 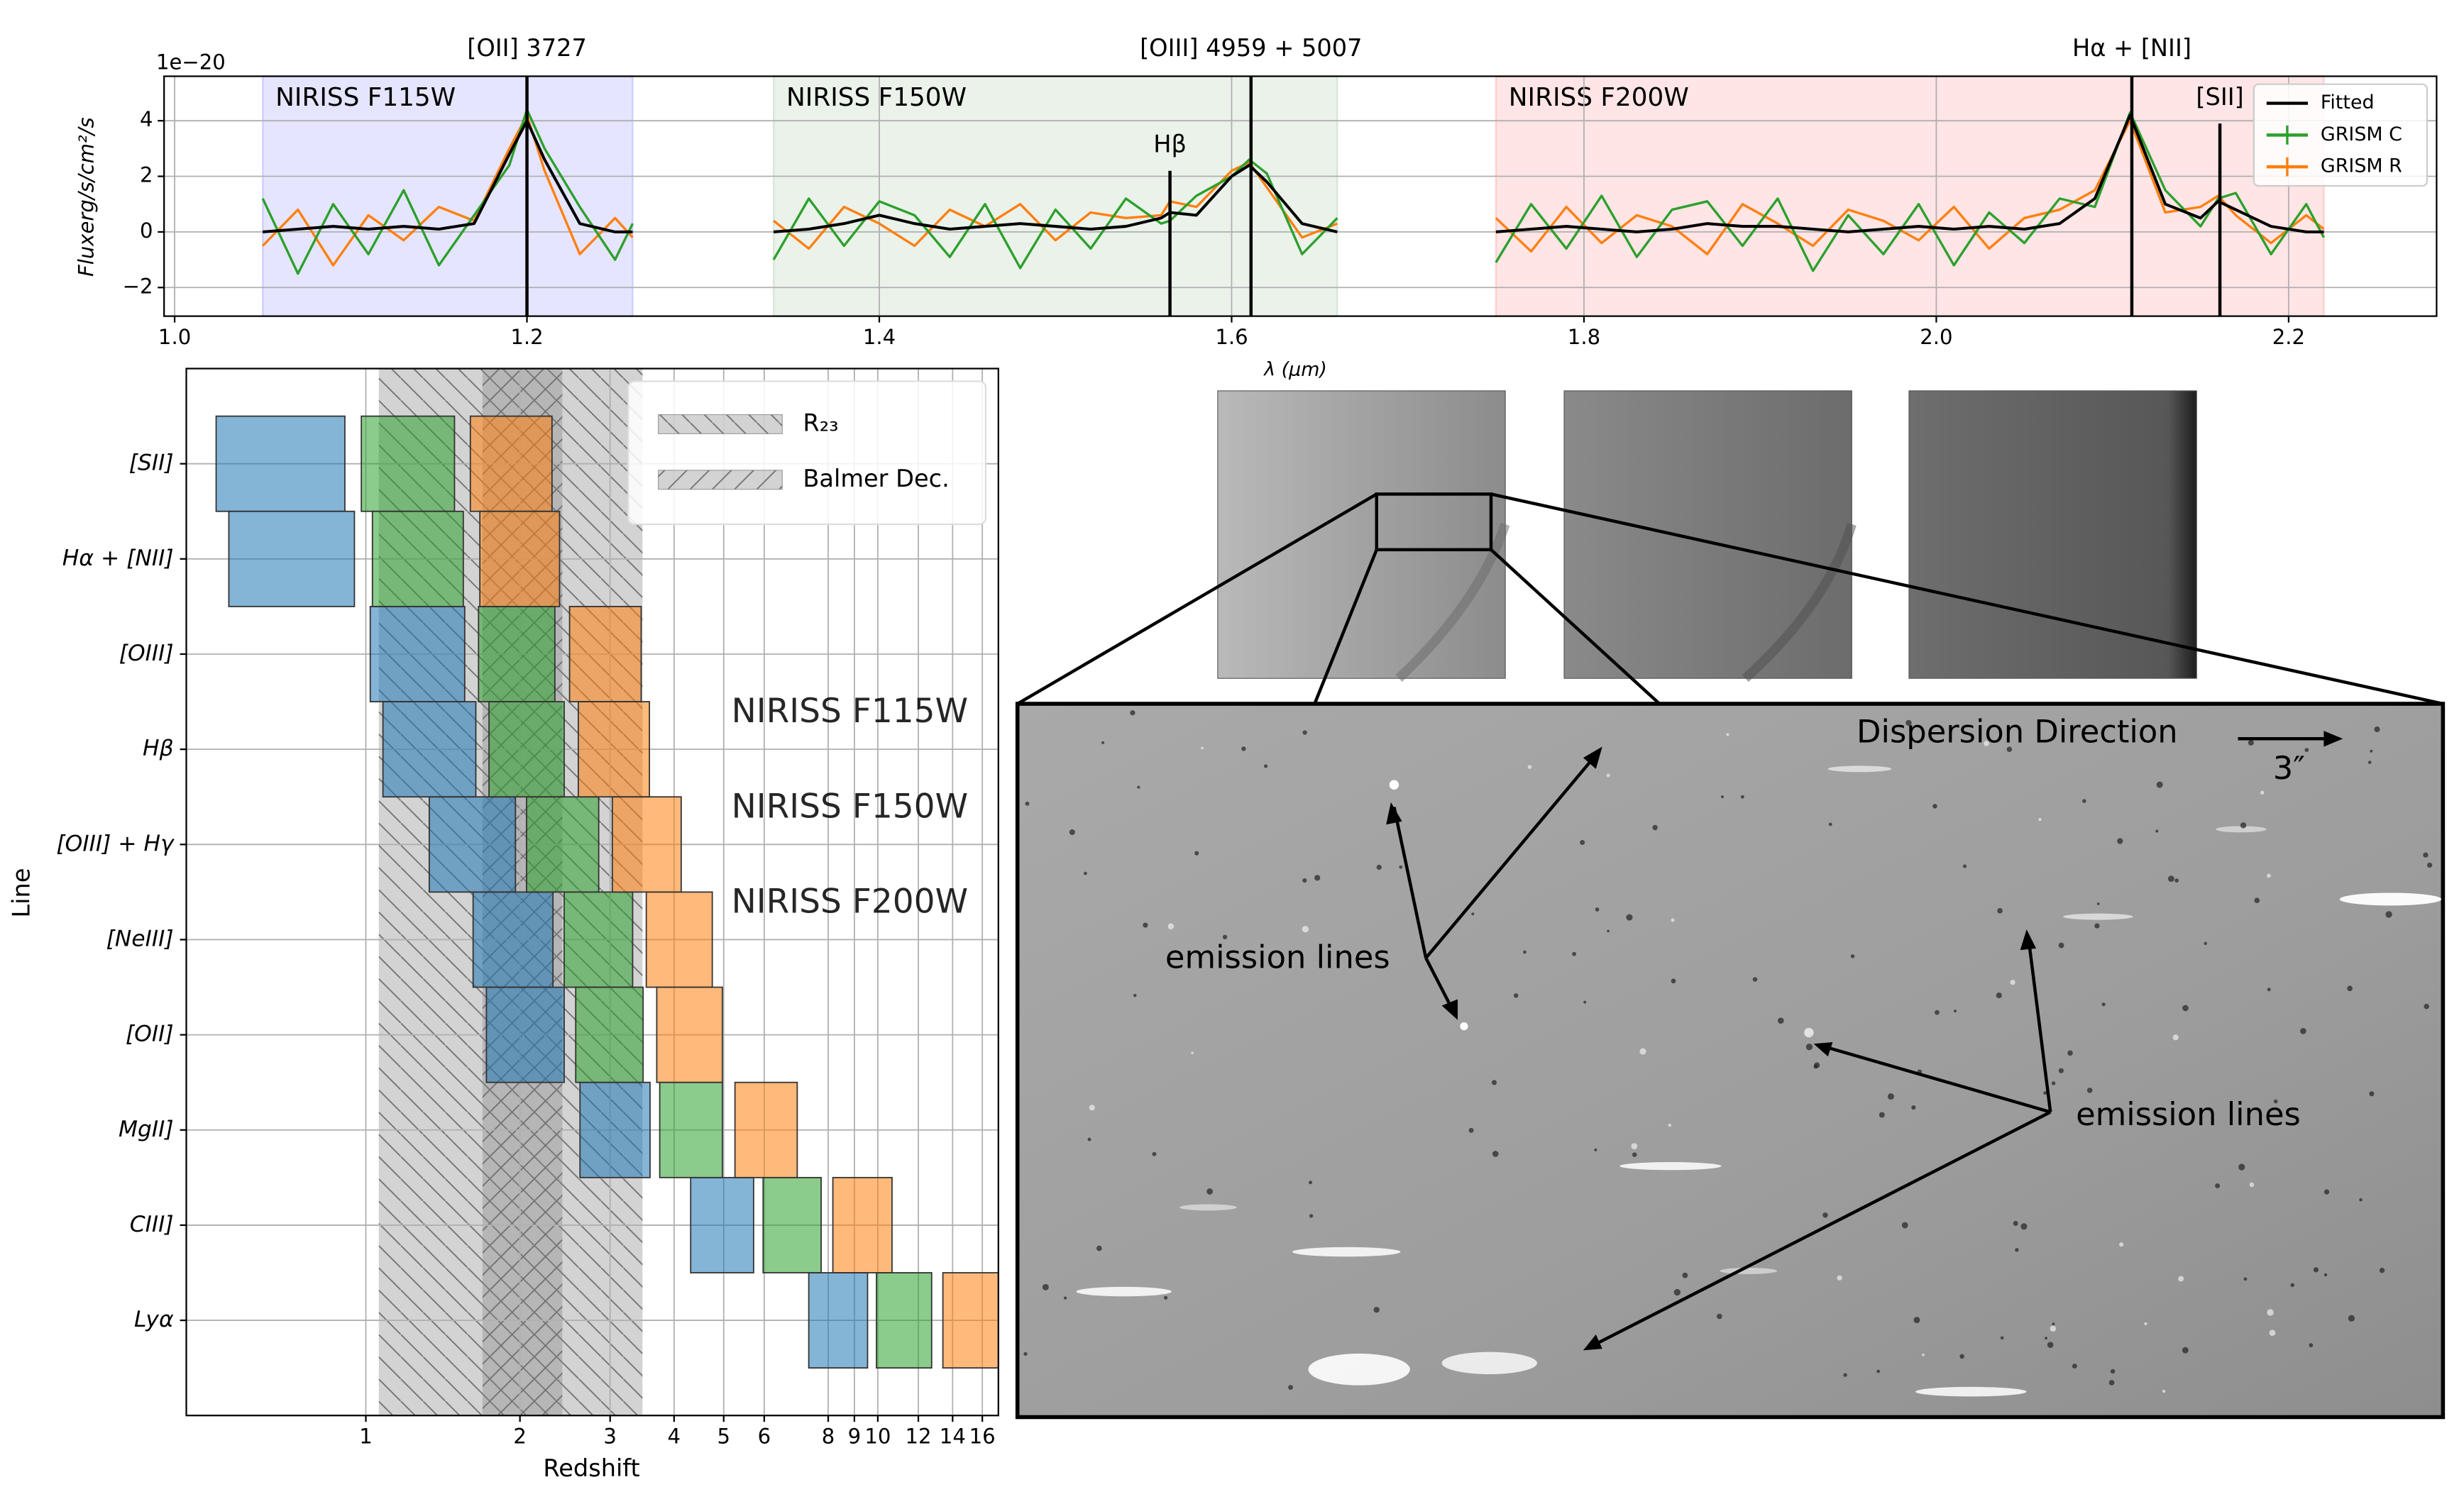 I want to click on x-tick-label: 12, so click(x=919, y=1437).